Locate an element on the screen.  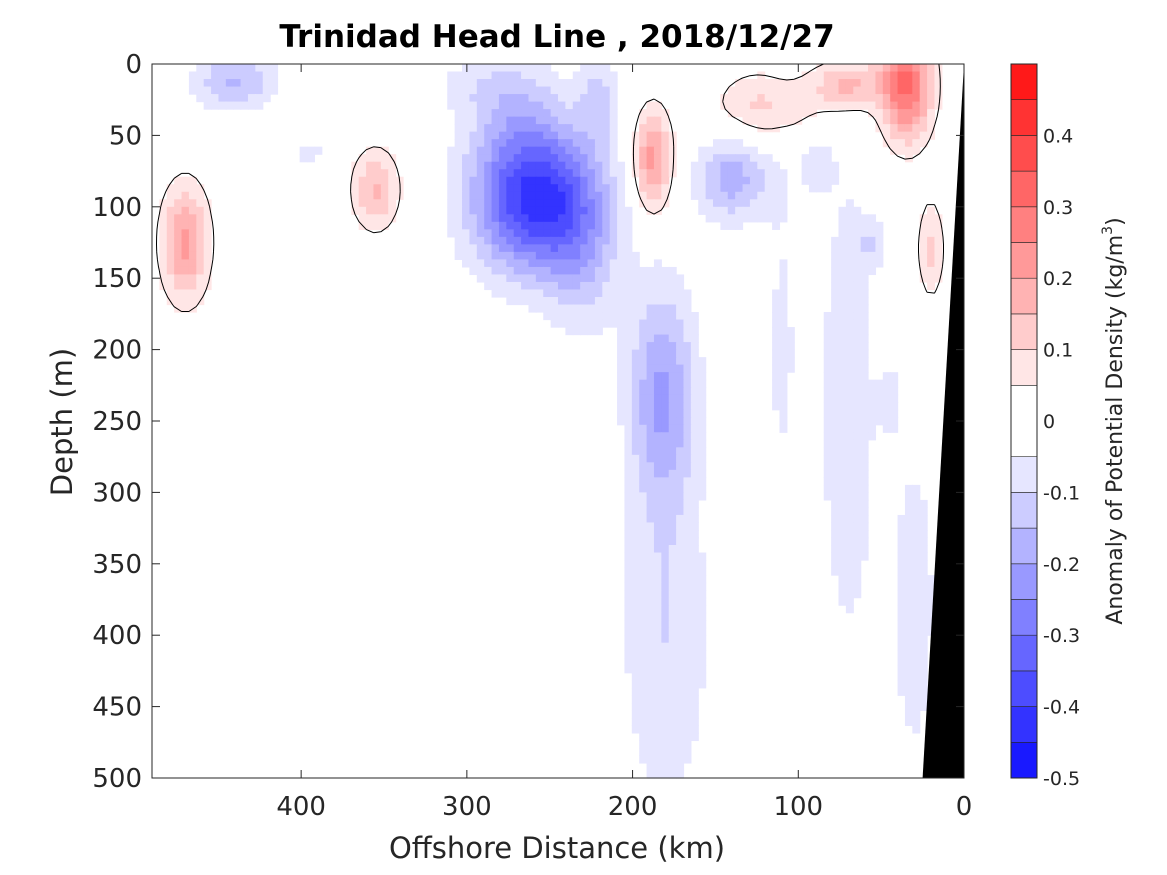
colorbar-tick-label: -0.4 is located at coordinates (1061, 708).